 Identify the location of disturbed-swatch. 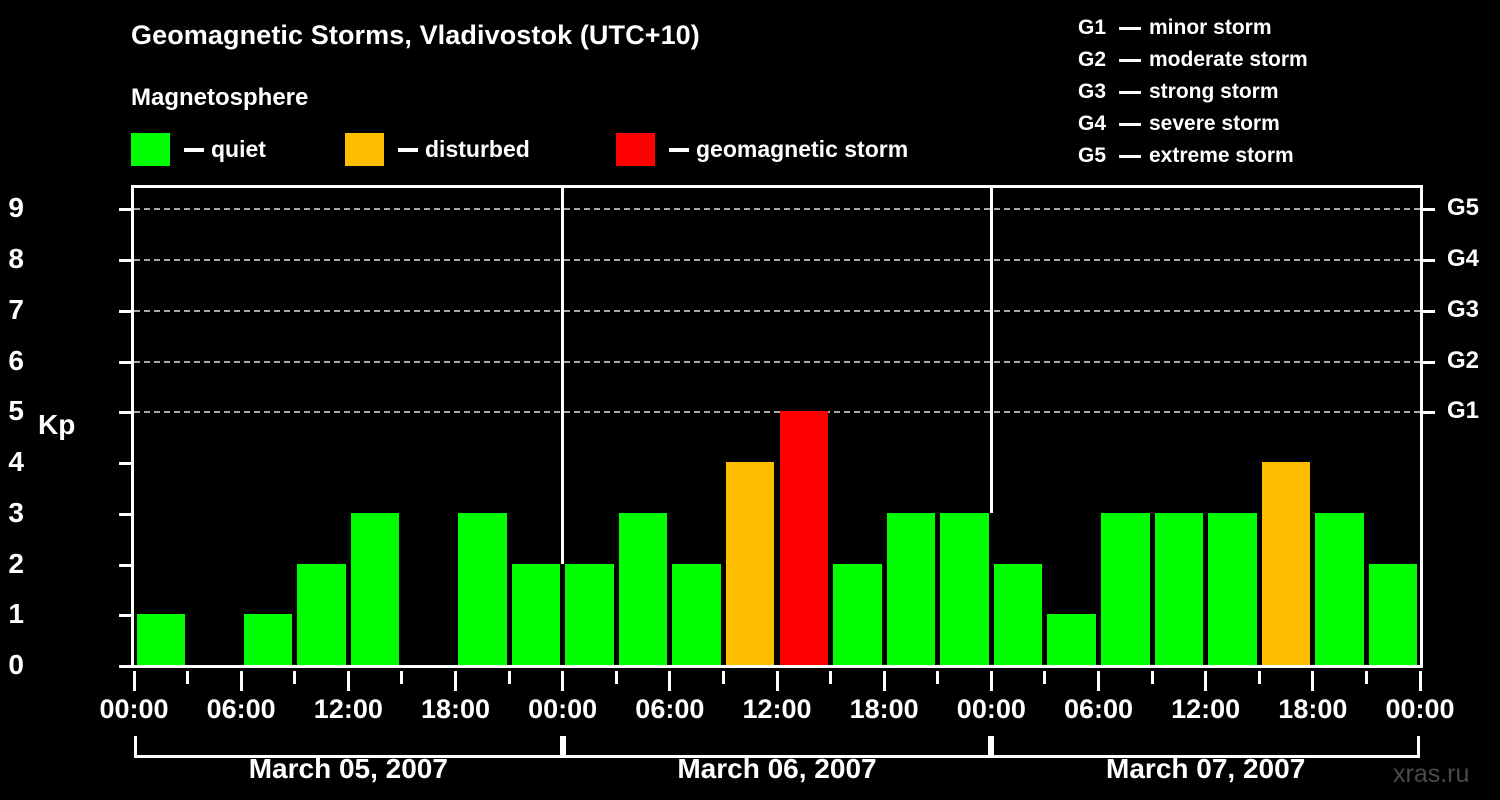
(364, 149).